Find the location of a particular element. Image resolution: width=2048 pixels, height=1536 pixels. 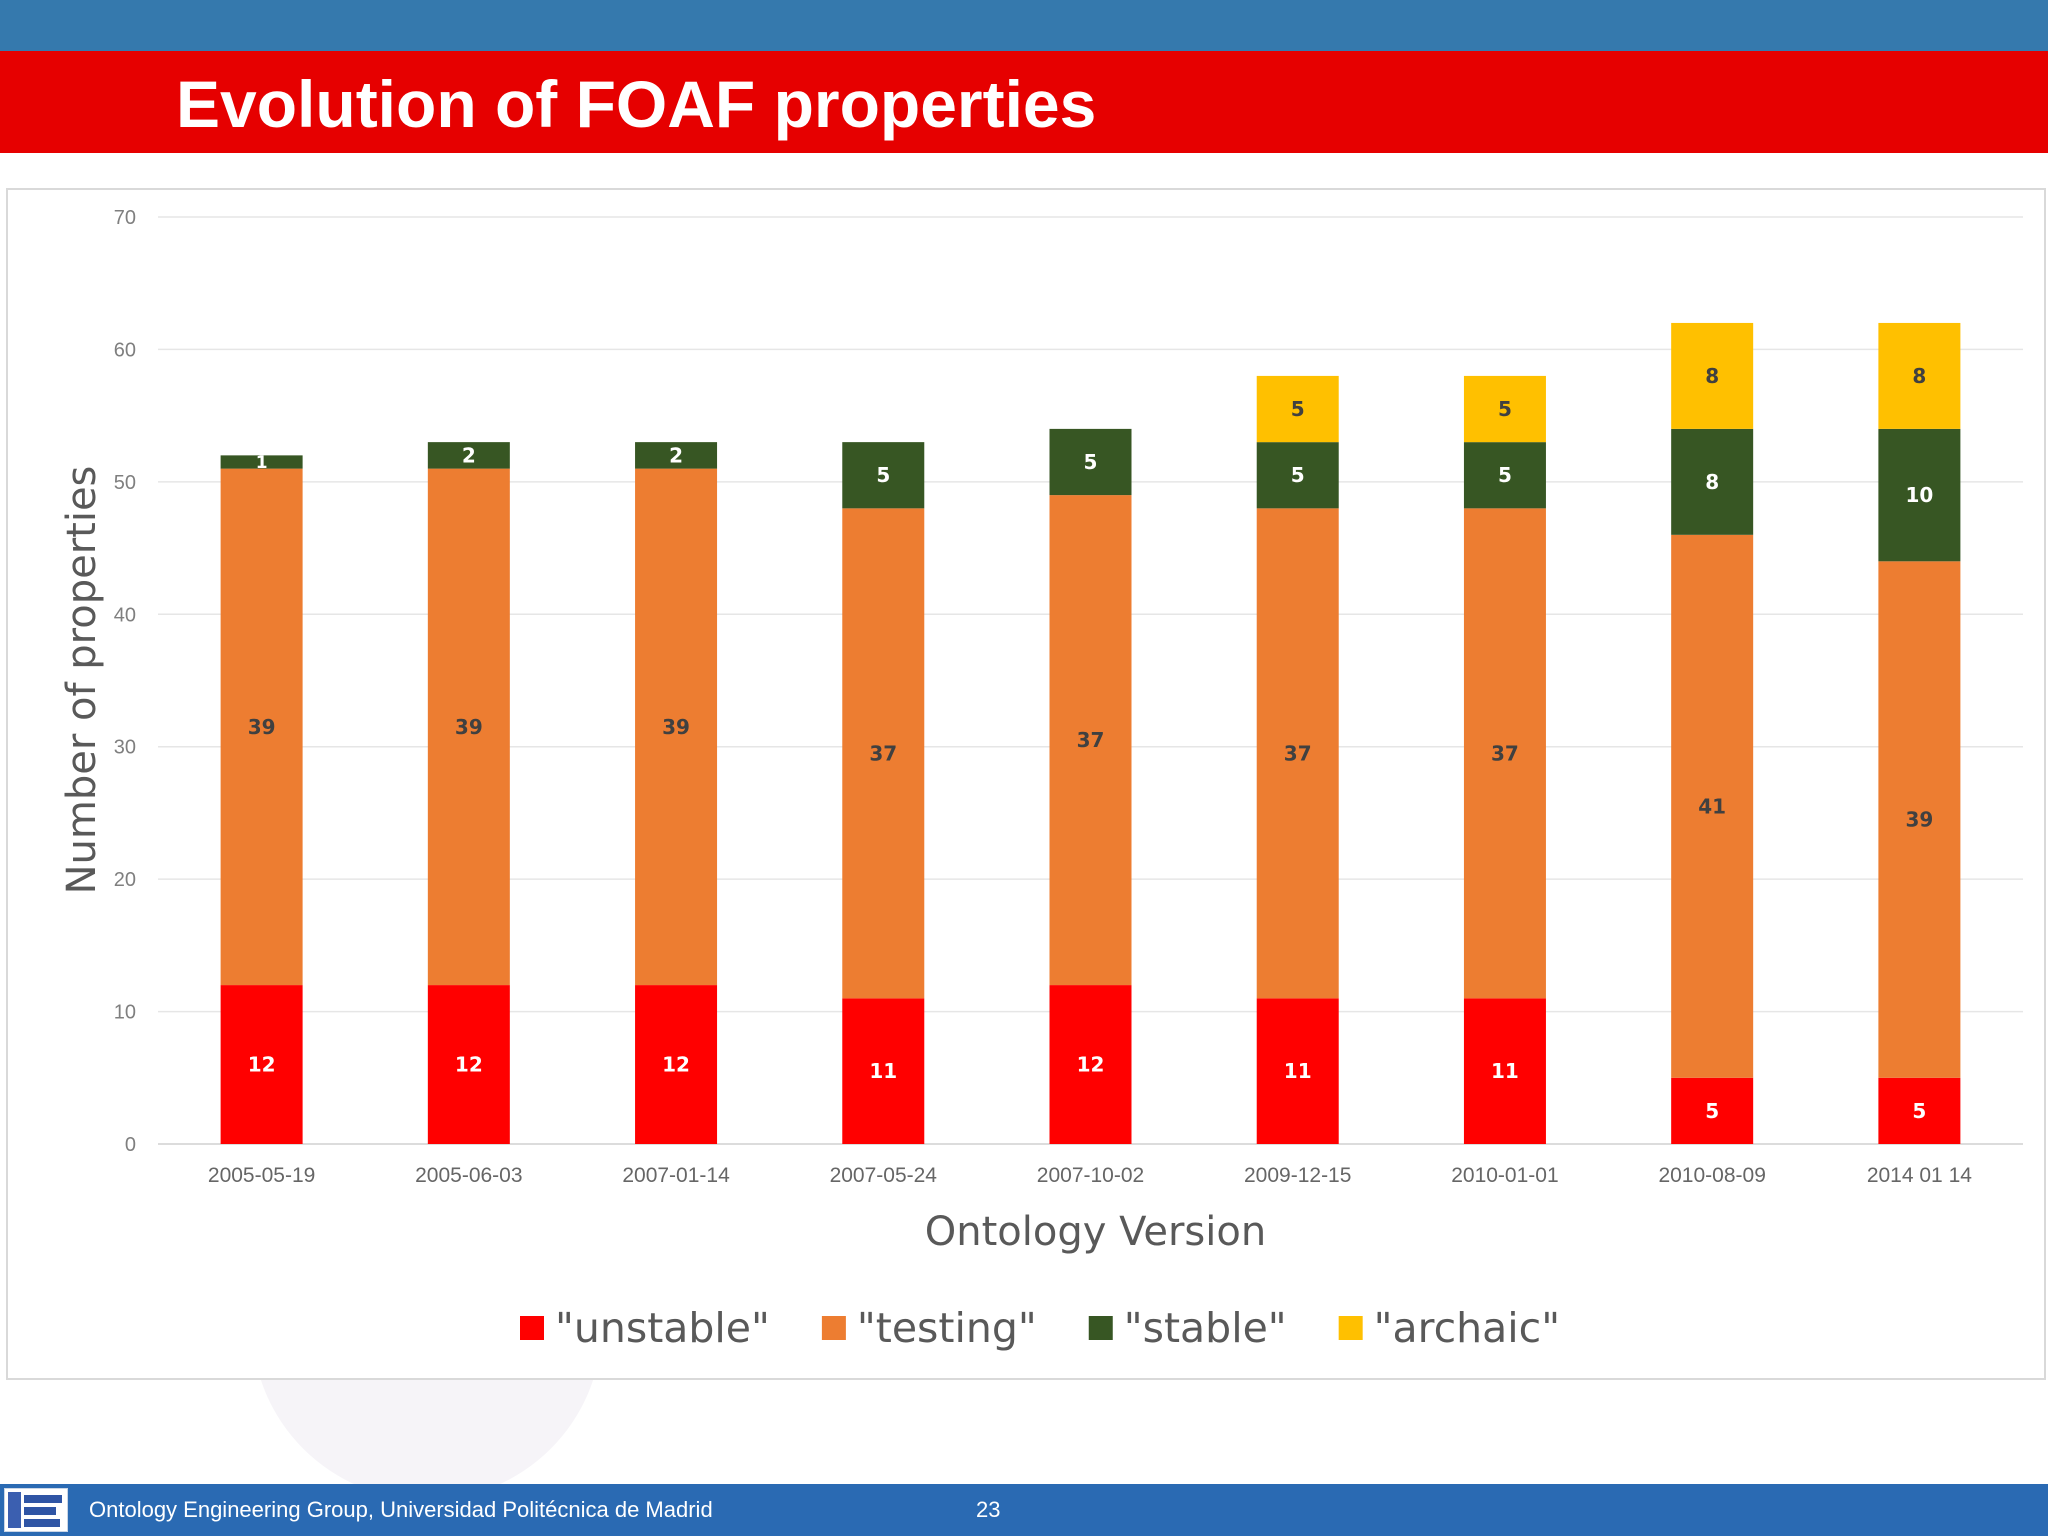

x-tick-label: 2007-01-14 is located at coordinates (676, 1175).